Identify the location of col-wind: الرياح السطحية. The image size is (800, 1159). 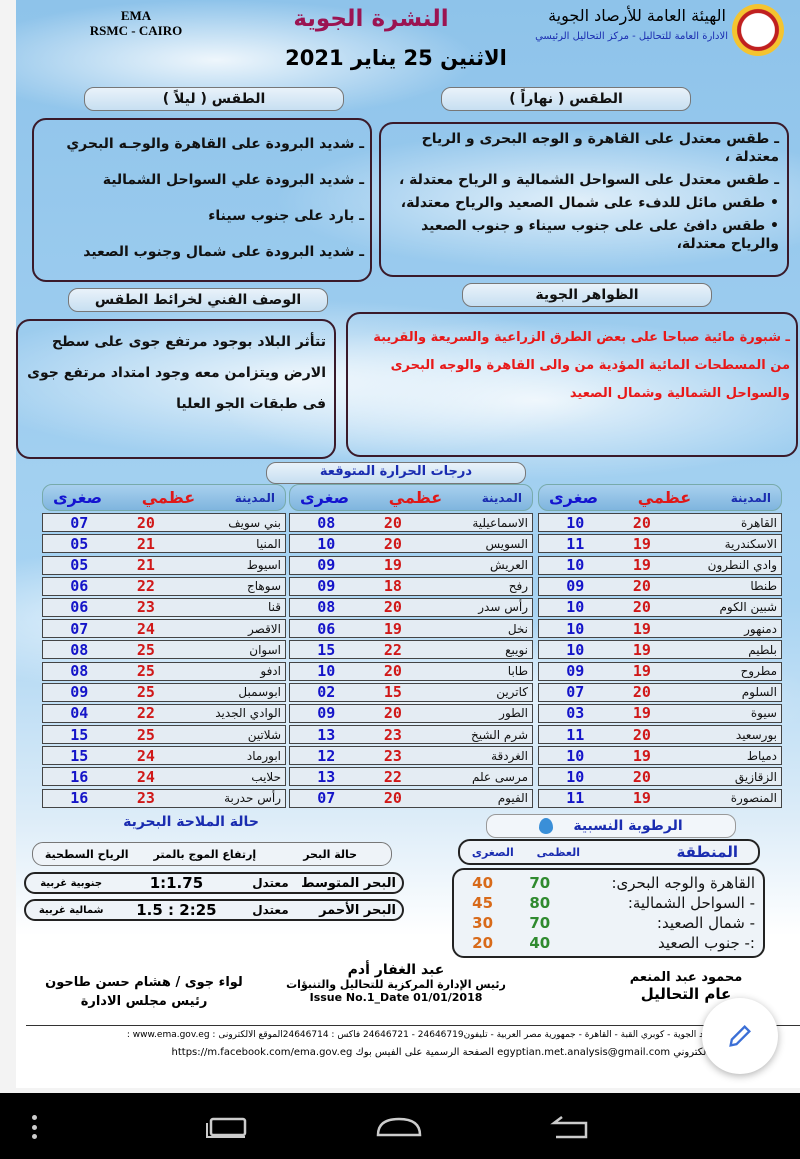
(86, 854).